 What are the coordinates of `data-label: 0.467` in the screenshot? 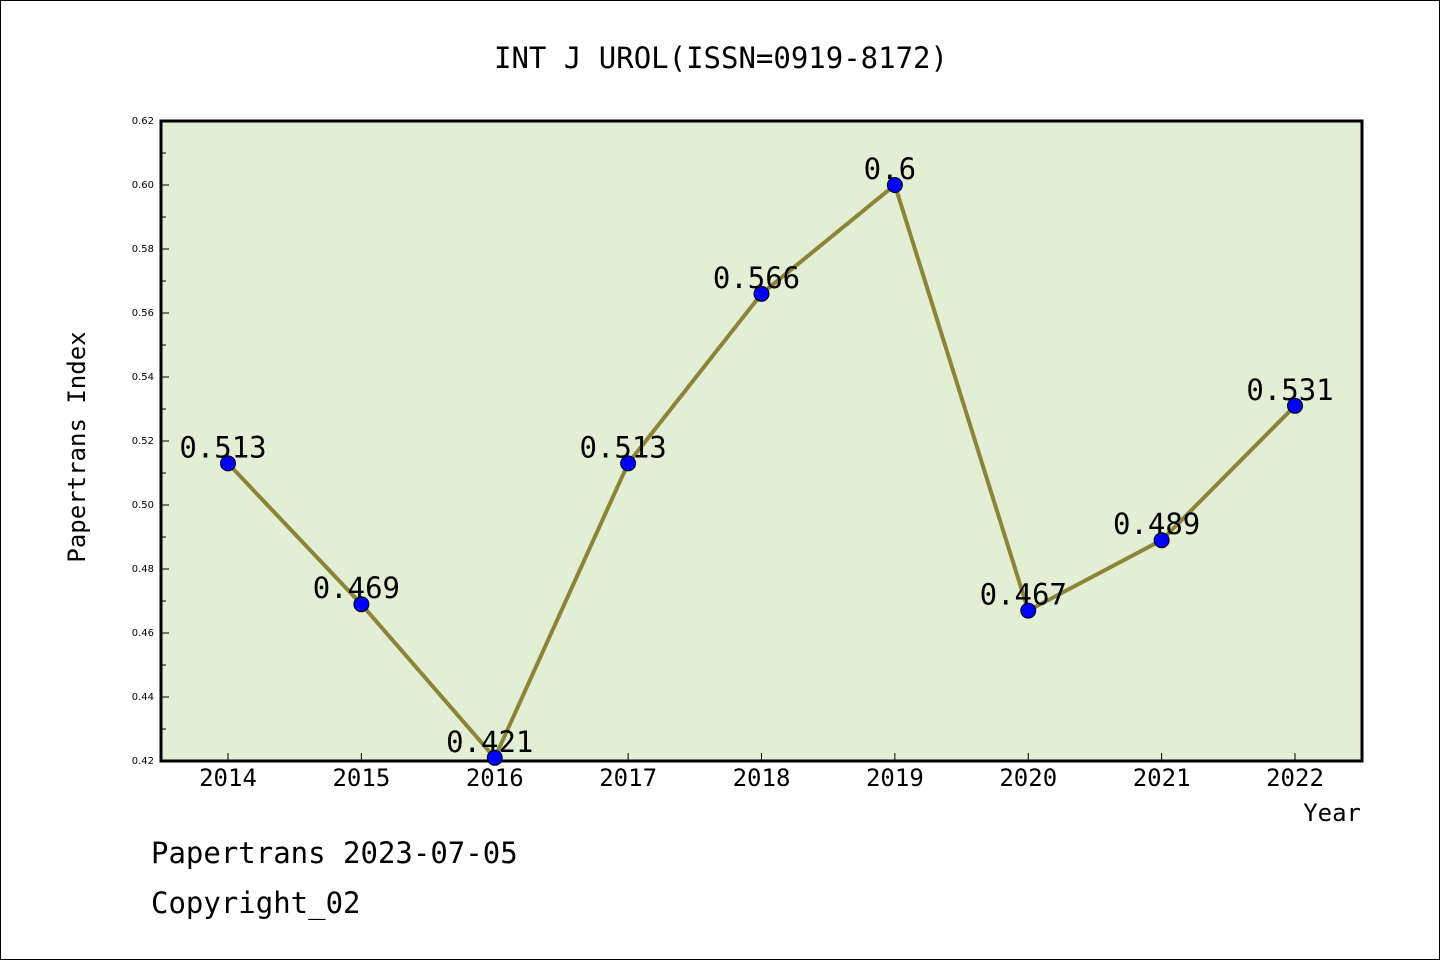 It's located at (1023, 595).